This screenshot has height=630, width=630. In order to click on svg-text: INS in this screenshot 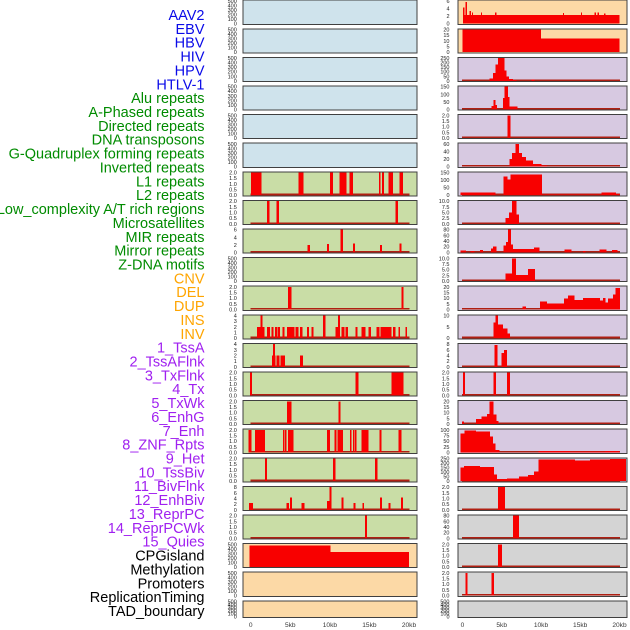, I will do `click(192, 321)`.